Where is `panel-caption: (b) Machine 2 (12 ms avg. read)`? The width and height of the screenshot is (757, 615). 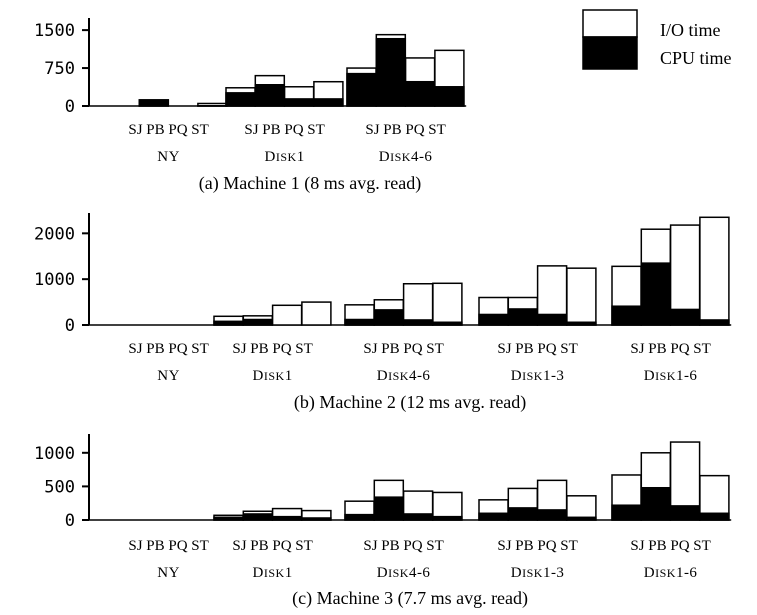
panel-caption: (b) Machine 2 (12 ms avg. read) is located at coordinates (410, 402).